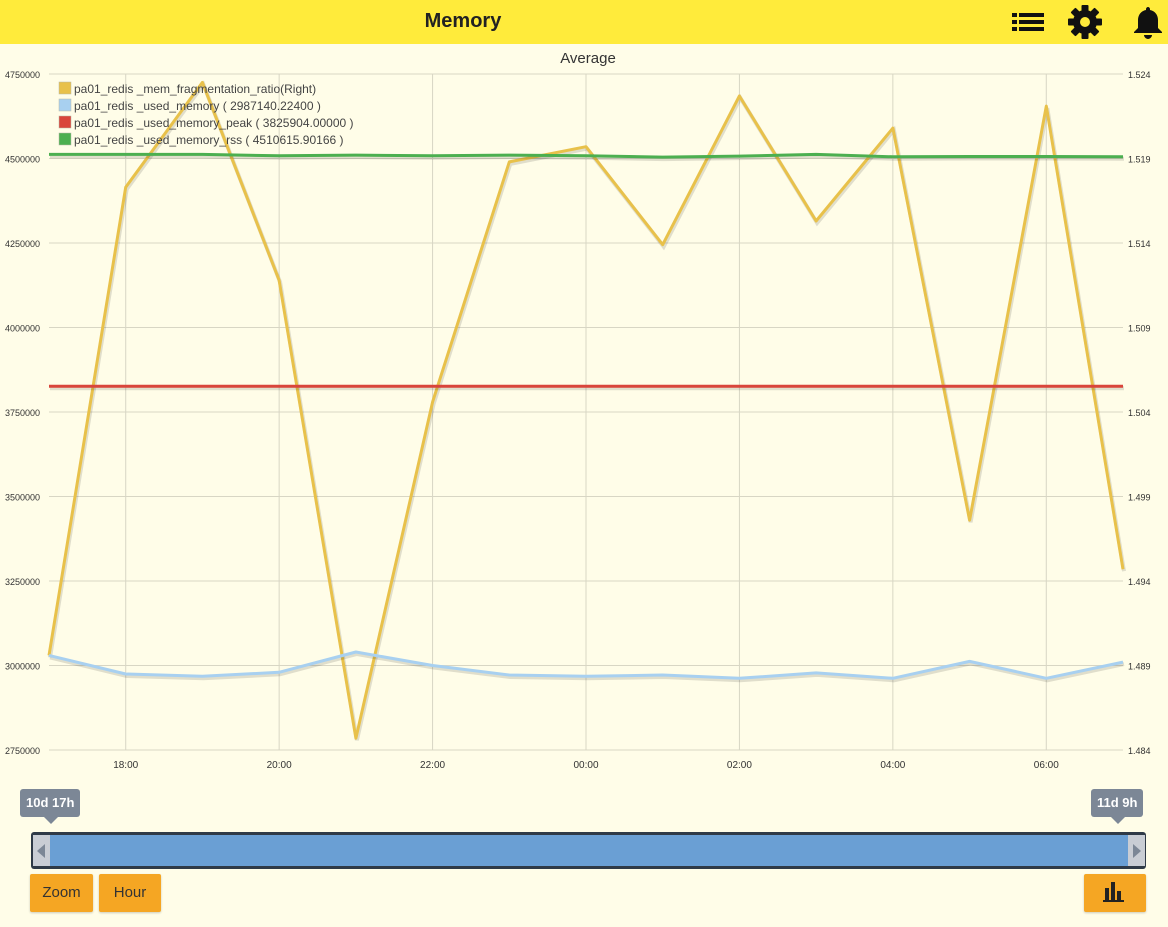 The image size is (1168, 927). I want to click on page-title: Memory, so click(463, 21).